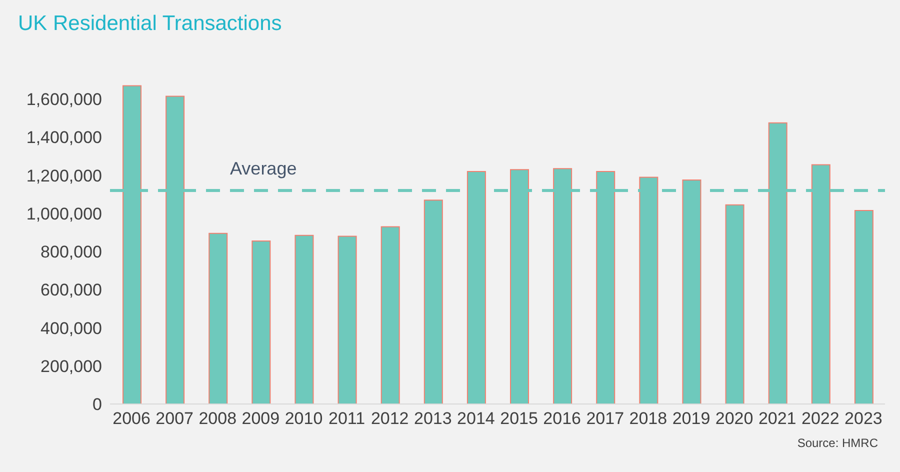 The image size is (900, 472). Describe the element at coordinates (64, 100) in the screenshot. I see `y-tick-label: 1,600,000` at that location.